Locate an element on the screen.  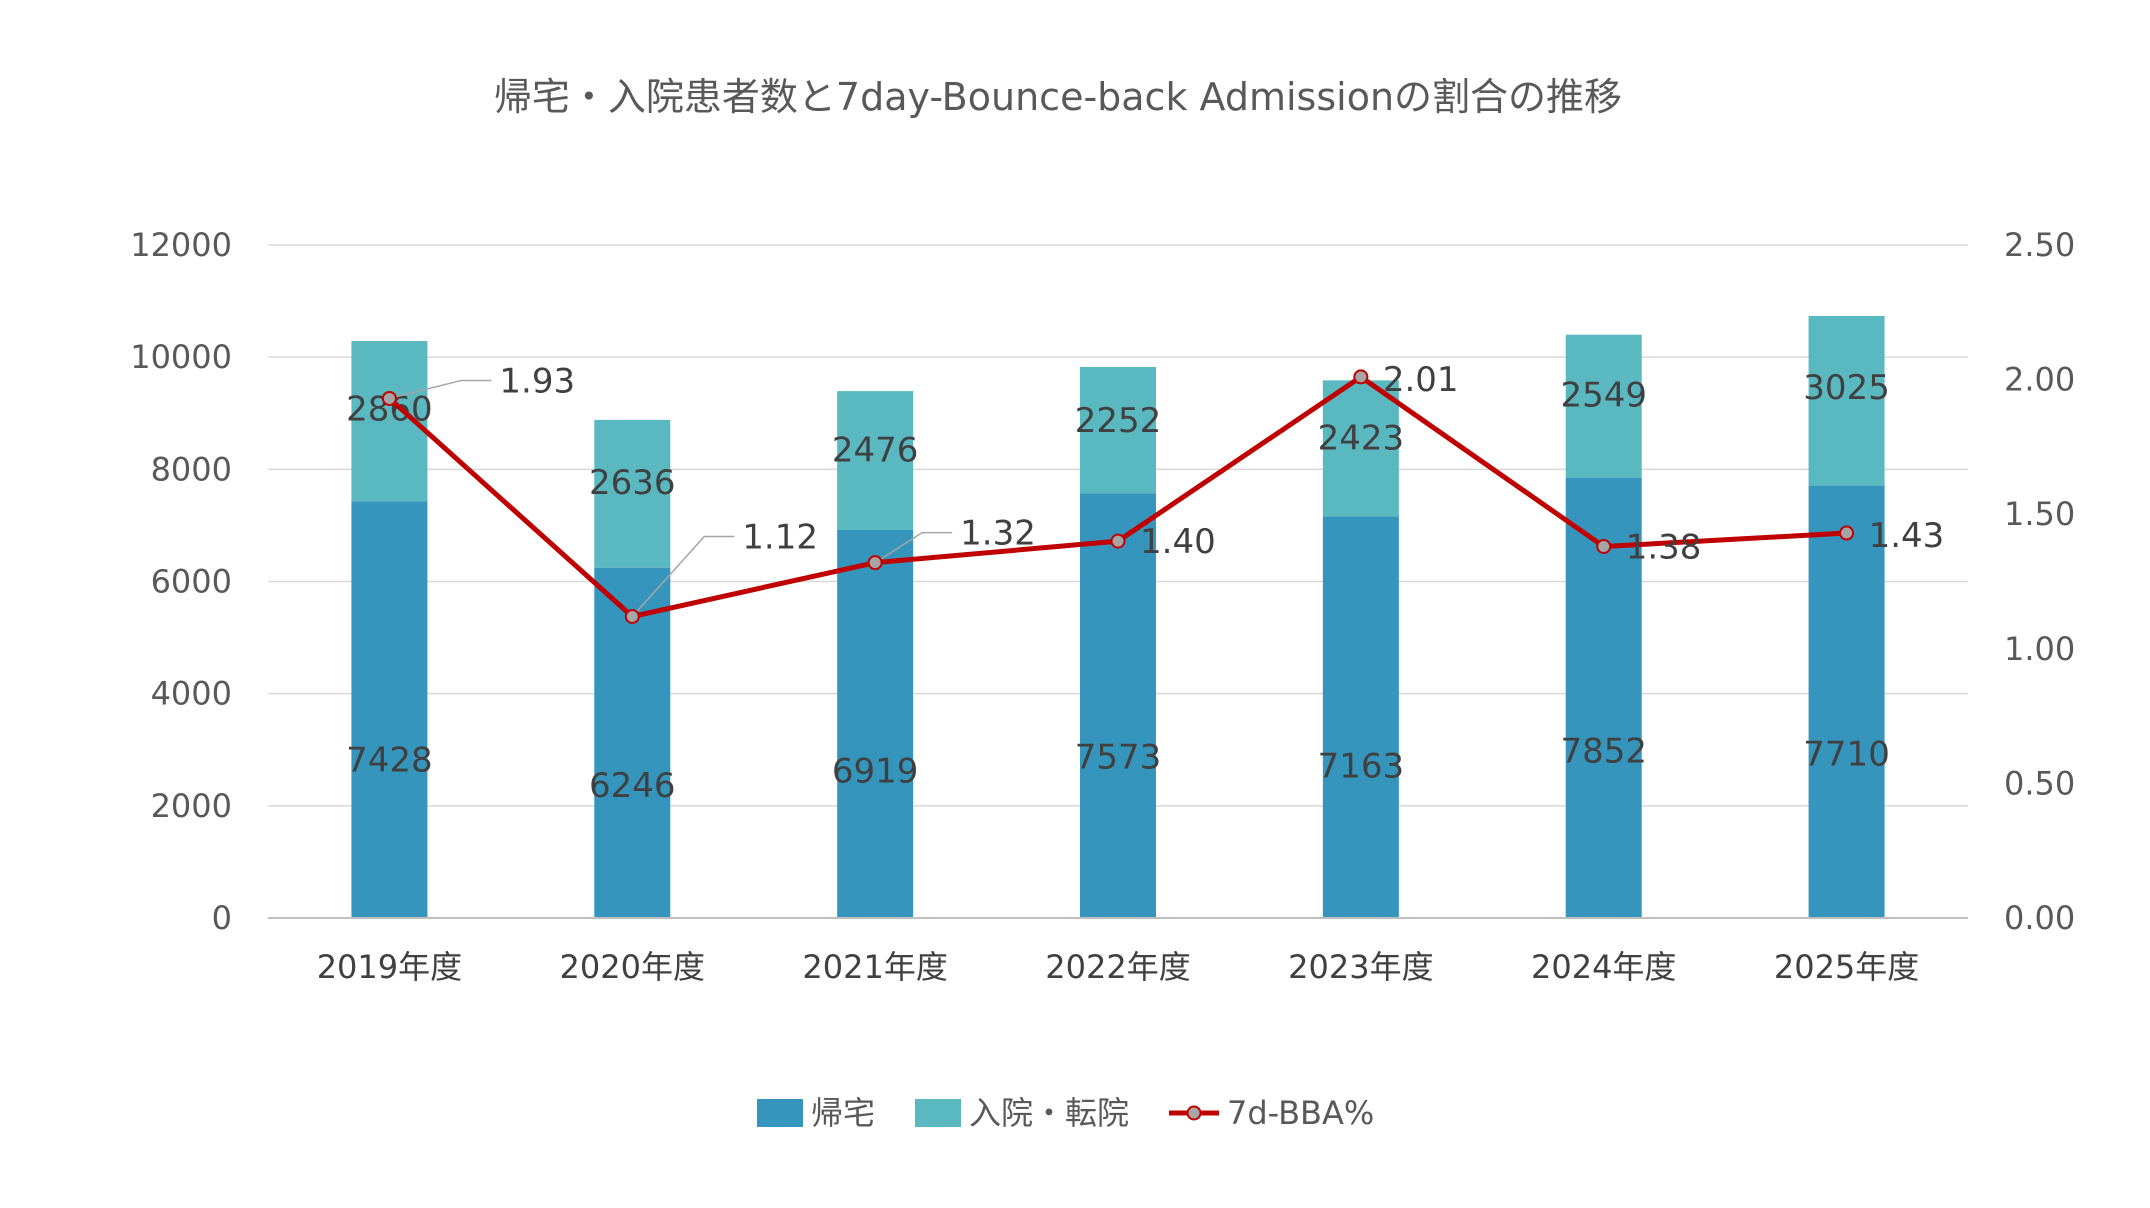
y-left-tick-label: 12000 is located at coordinates (181, 245).